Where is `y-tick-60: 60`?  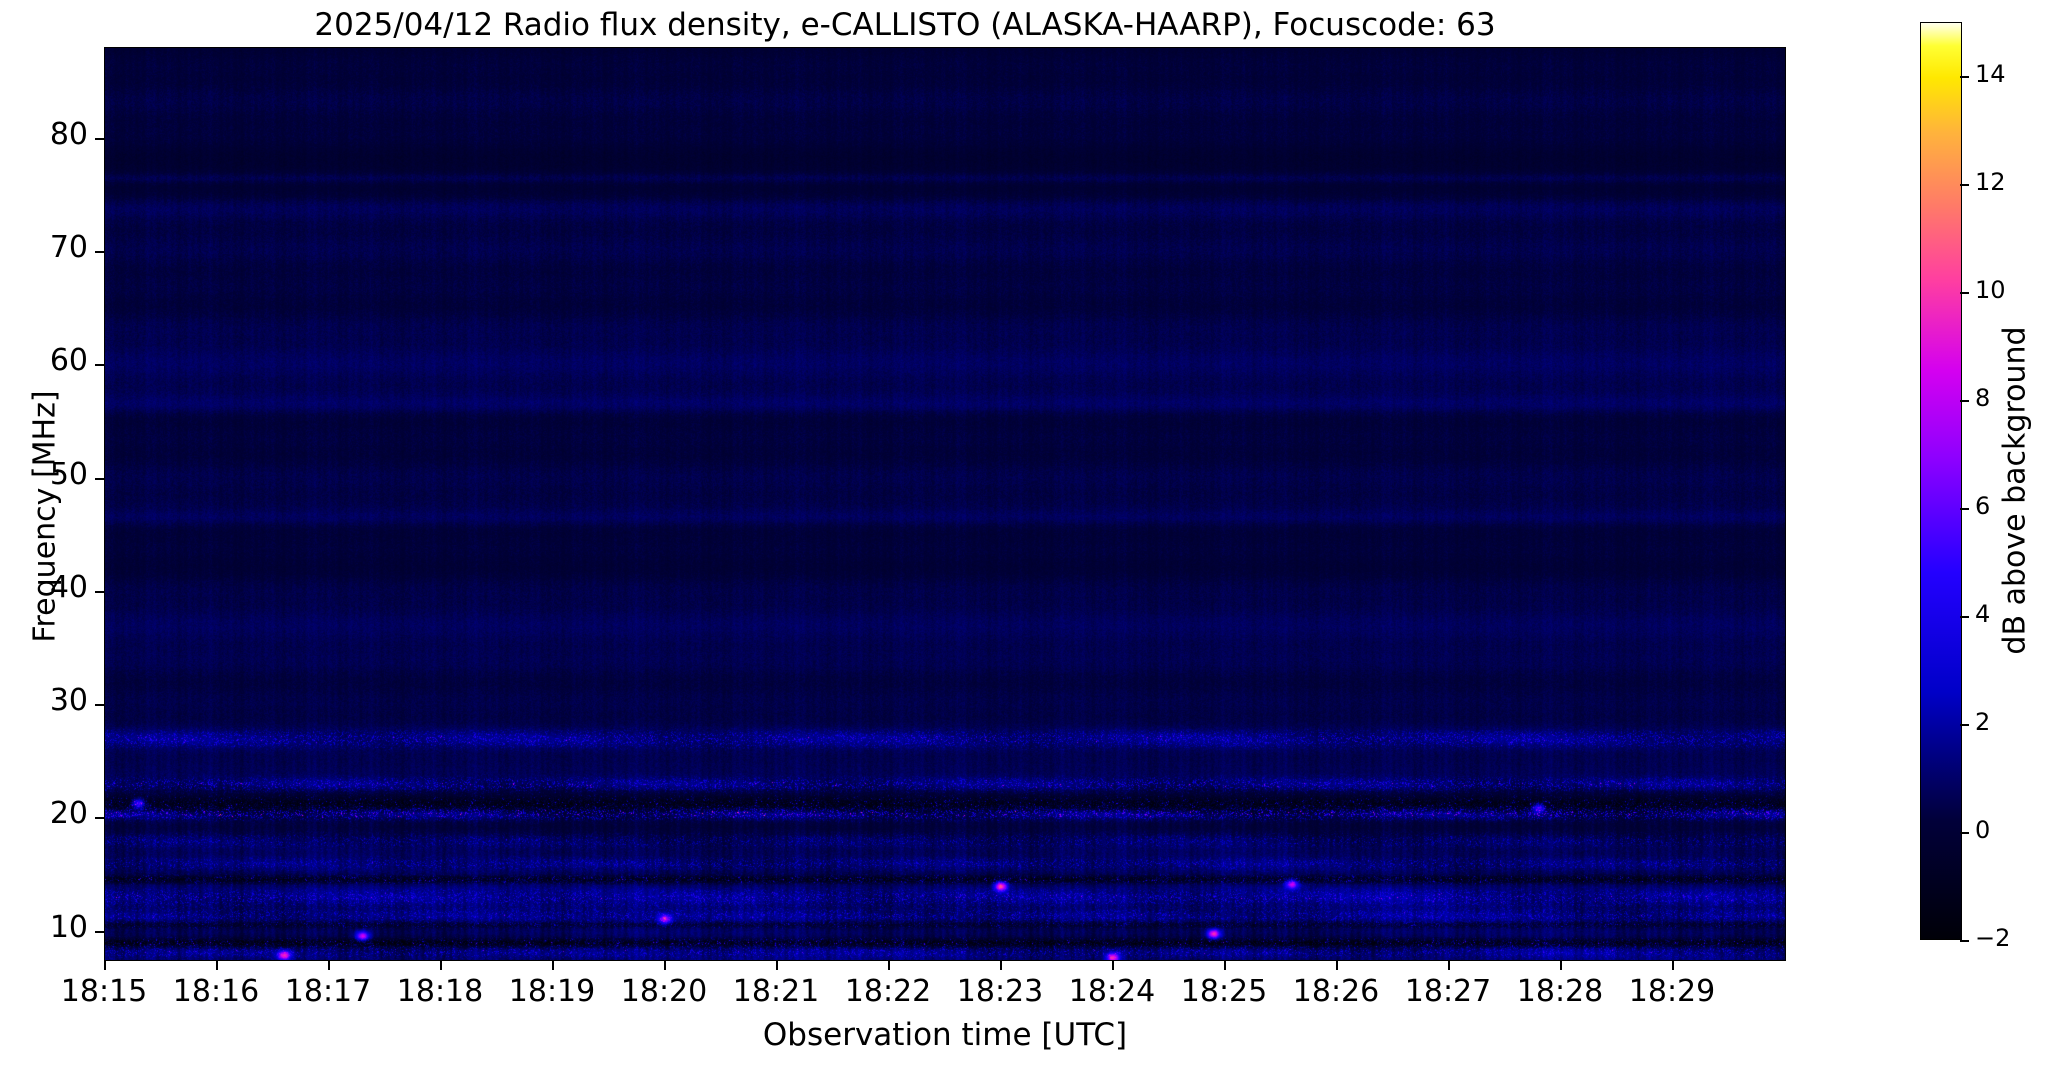 y-tick-60: 60 is located at coordinates (52, 360).